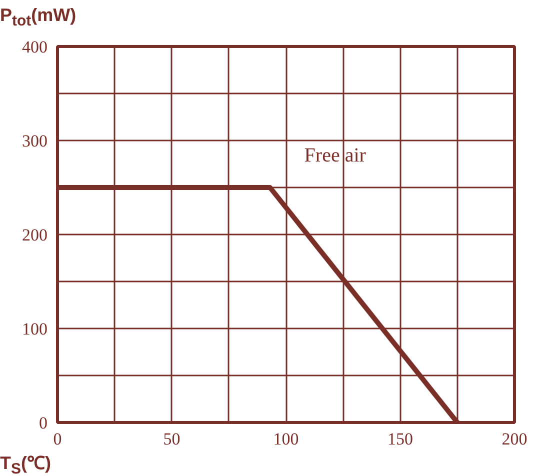 The height and width of the screenshot is (476, 536). I want to click on x-tick-label: 200, so click(515, 439).